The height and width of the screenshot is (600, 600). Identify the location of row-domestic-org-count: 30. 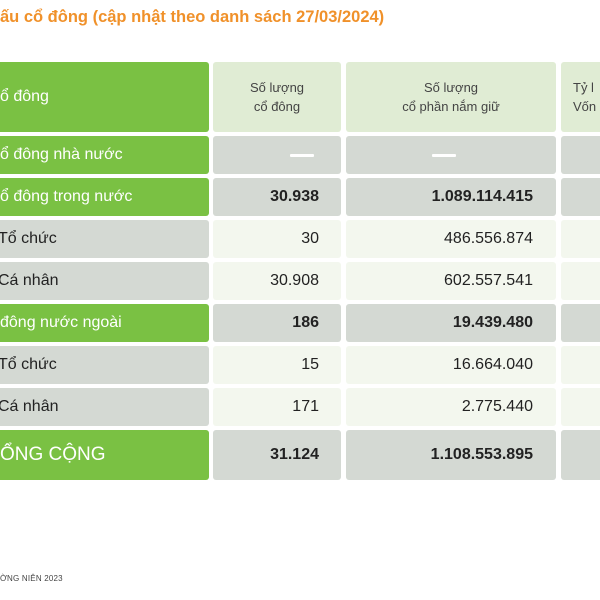
(277, 239).